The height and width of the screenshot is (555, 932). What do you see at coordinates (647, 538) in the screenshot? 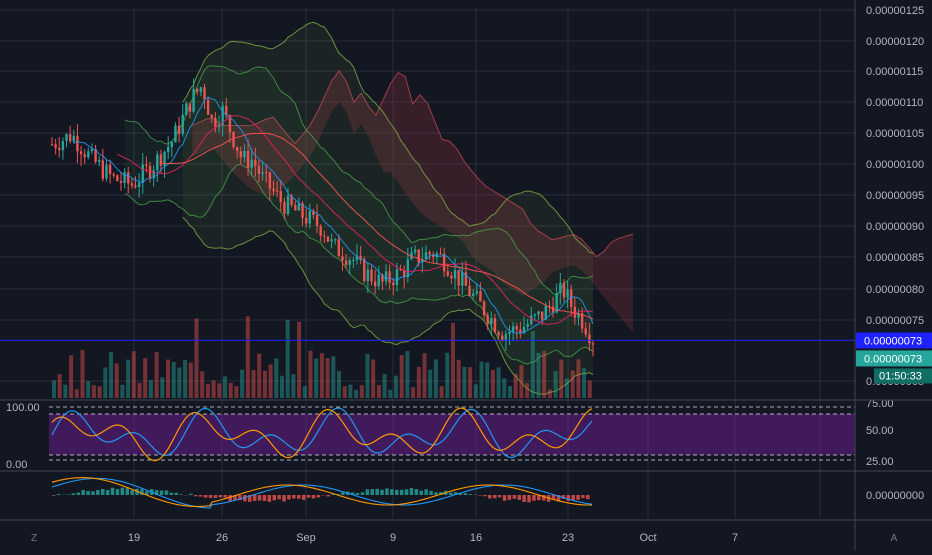
I see `time-tick-label: Oct` at bounding box center [647, 538].